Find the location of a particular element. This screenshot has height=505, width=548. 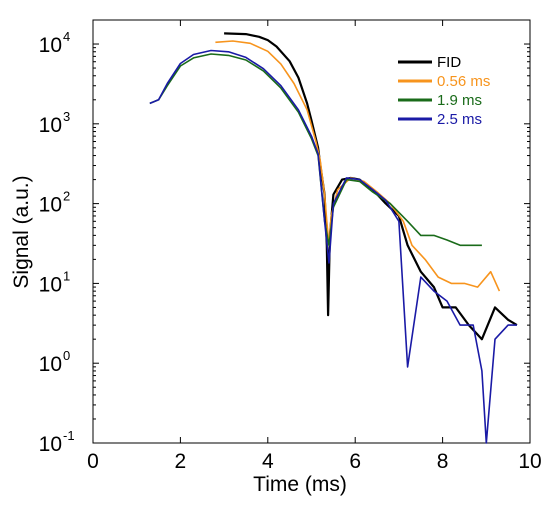

y-tick-exponent: 0 is located at coordinates (66, 355).